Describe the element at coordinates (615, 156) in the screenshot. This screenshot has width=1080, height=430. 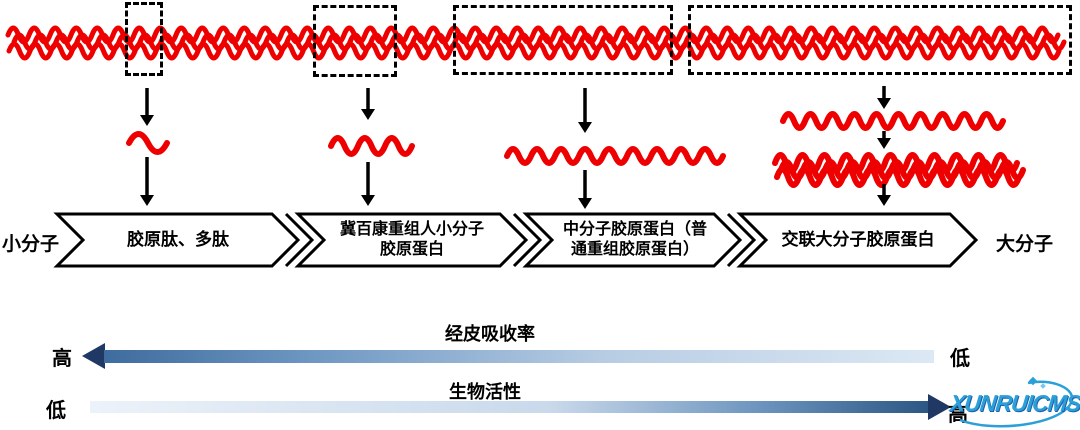
I see `fragment-medium` at that location.